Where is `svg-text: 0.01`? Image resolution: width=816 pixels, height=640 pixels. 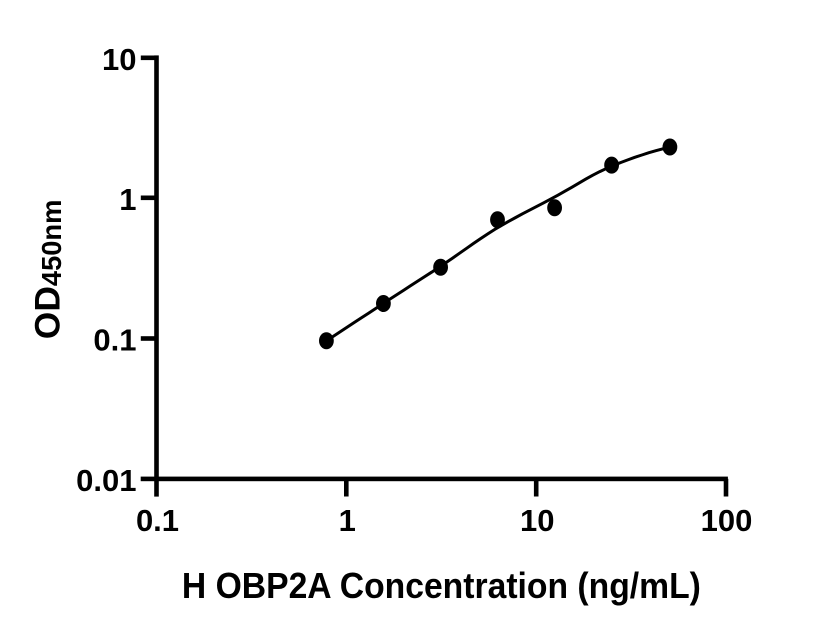 svg-text: 0.01 is located at coordinates (106, 480).